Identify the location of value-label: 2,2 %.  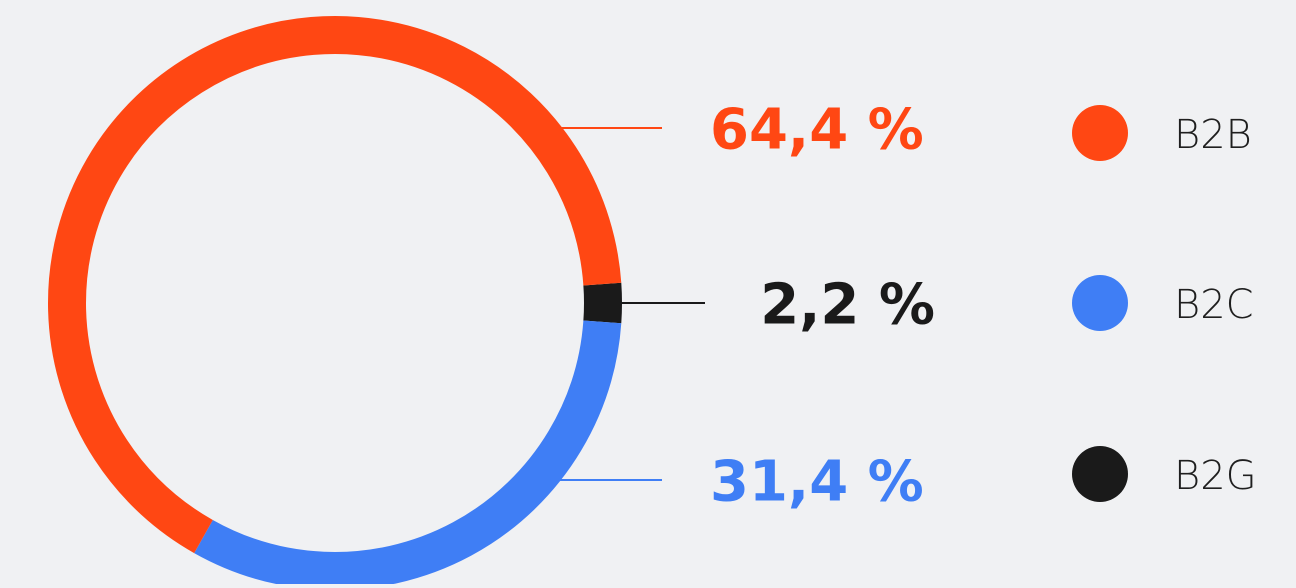
(847, 305).